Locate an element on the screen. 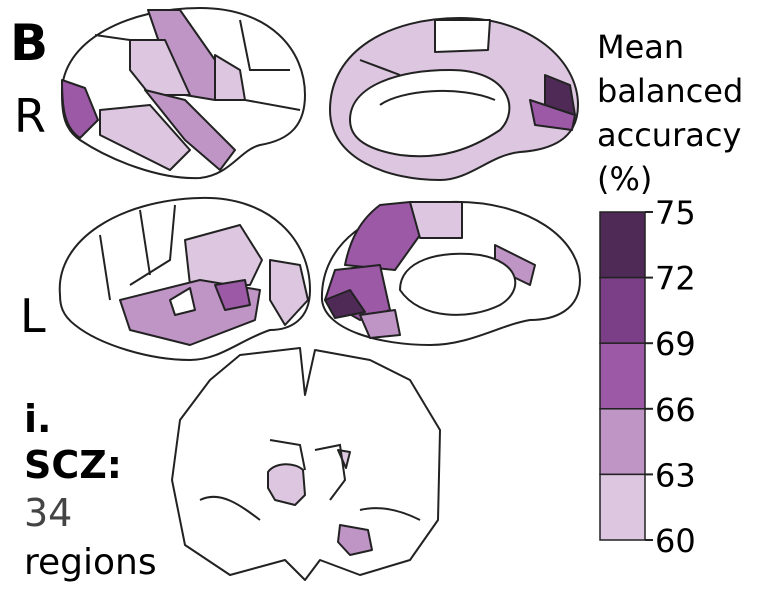 Image resolution: width=765 pixels, height=593 pixels. colorbar-tick-label: 75 is located at coordinates (675, 213).